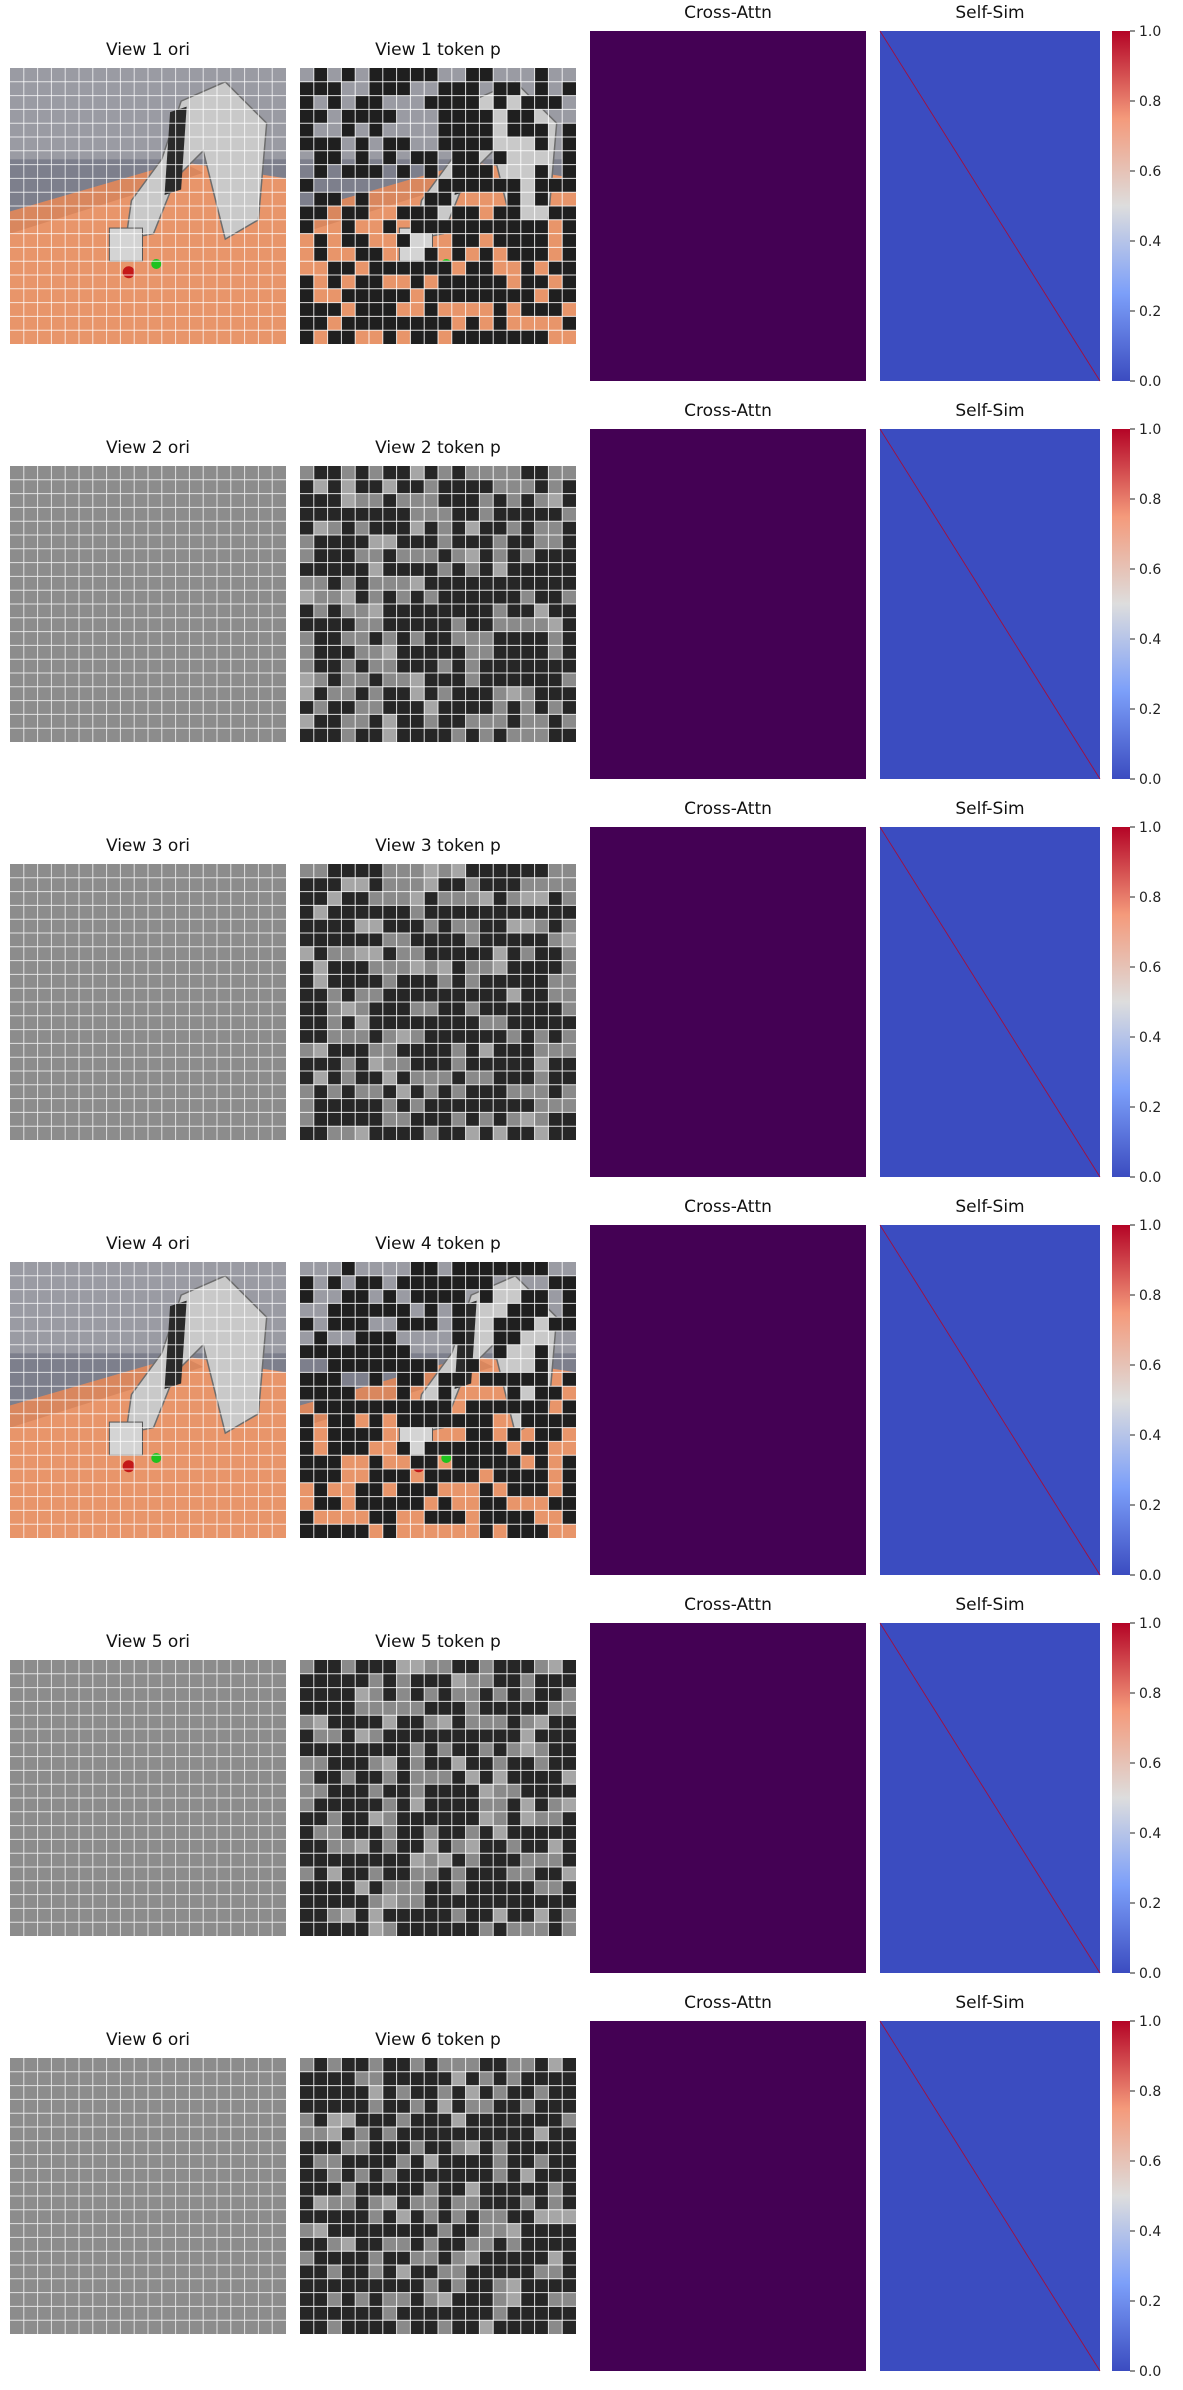 This screenshot has height=2390, width=1183. I want to click on cross-attn-heatmap, so click(728, 1400).